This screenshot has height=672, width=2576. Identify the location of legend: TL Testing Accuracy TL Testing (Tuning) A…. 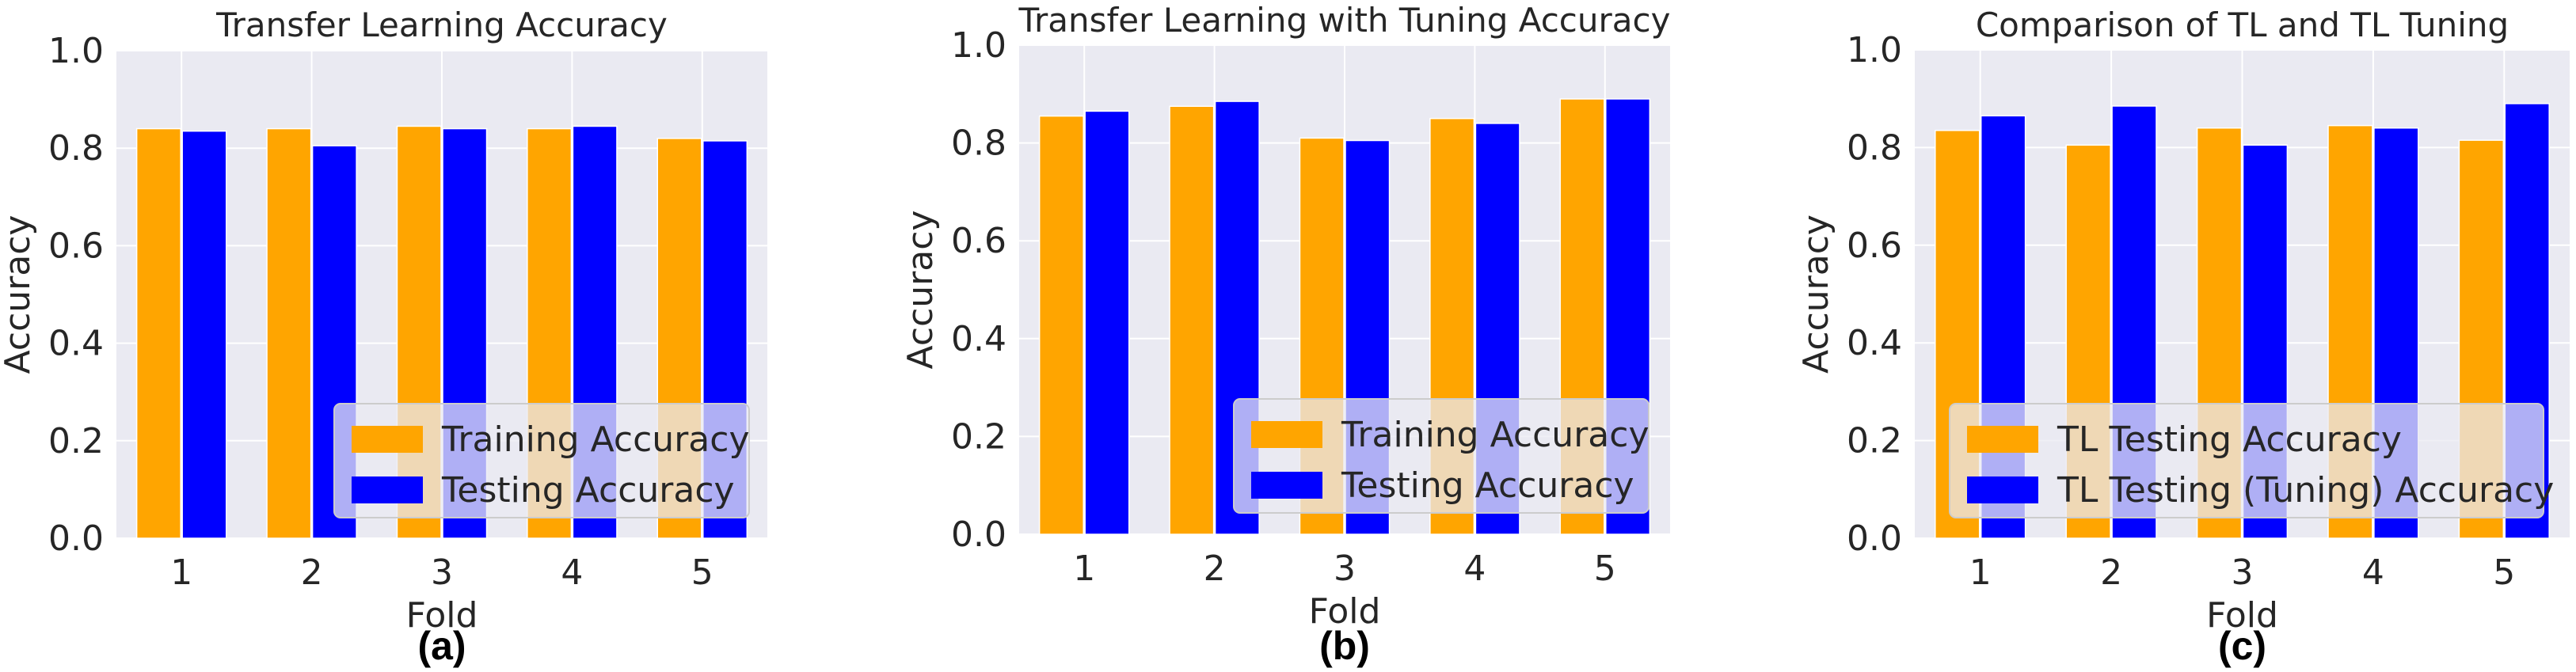
(2251, 461).